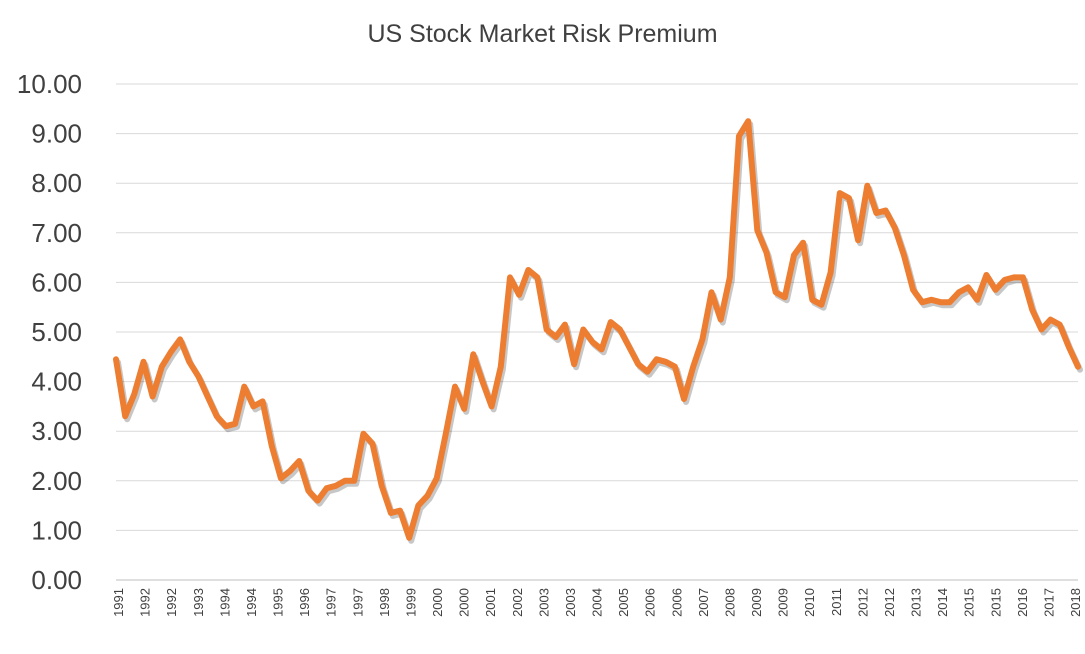 The width and height of the screenshot is (1085, 654). Describe the element at coordinates (703, 602) in the screenshot. I see `x-tick-label: 2007` at that location.